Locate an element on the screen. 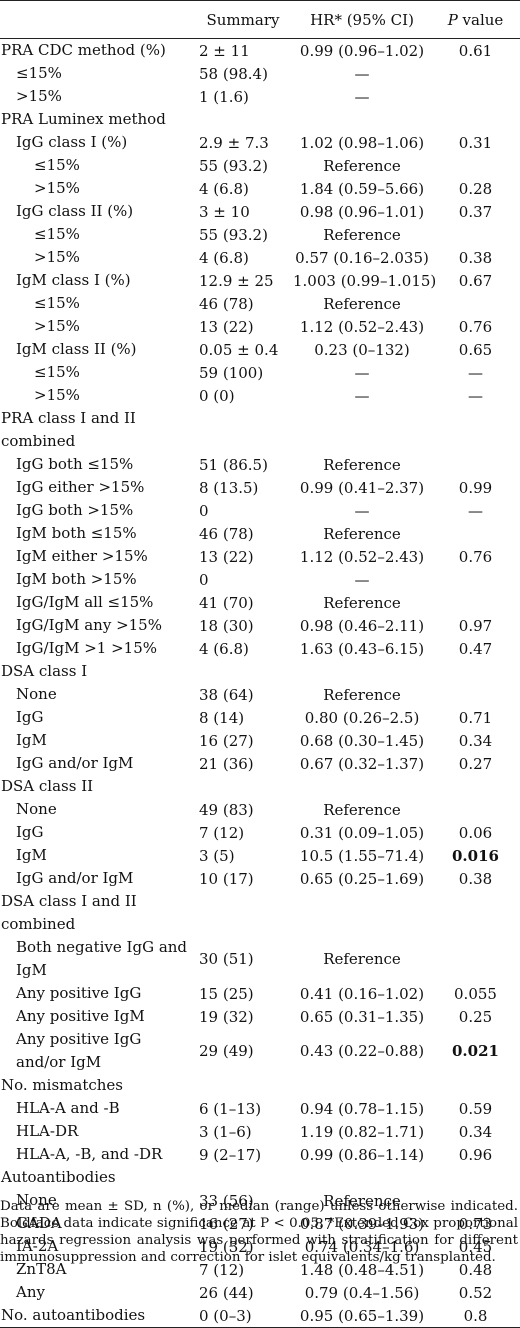 The image size is (520, 1328). row-summary: 29 (49) is located at coordinates (226, 1051).